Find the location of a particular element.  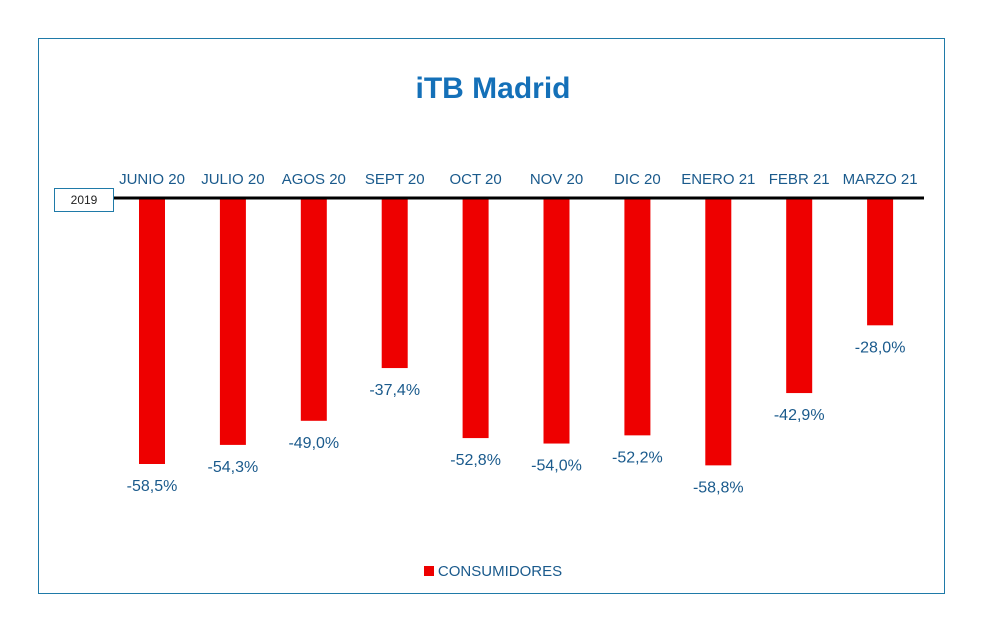

value-label-sept-20: -37,4% is located at coordinates (394, 390).